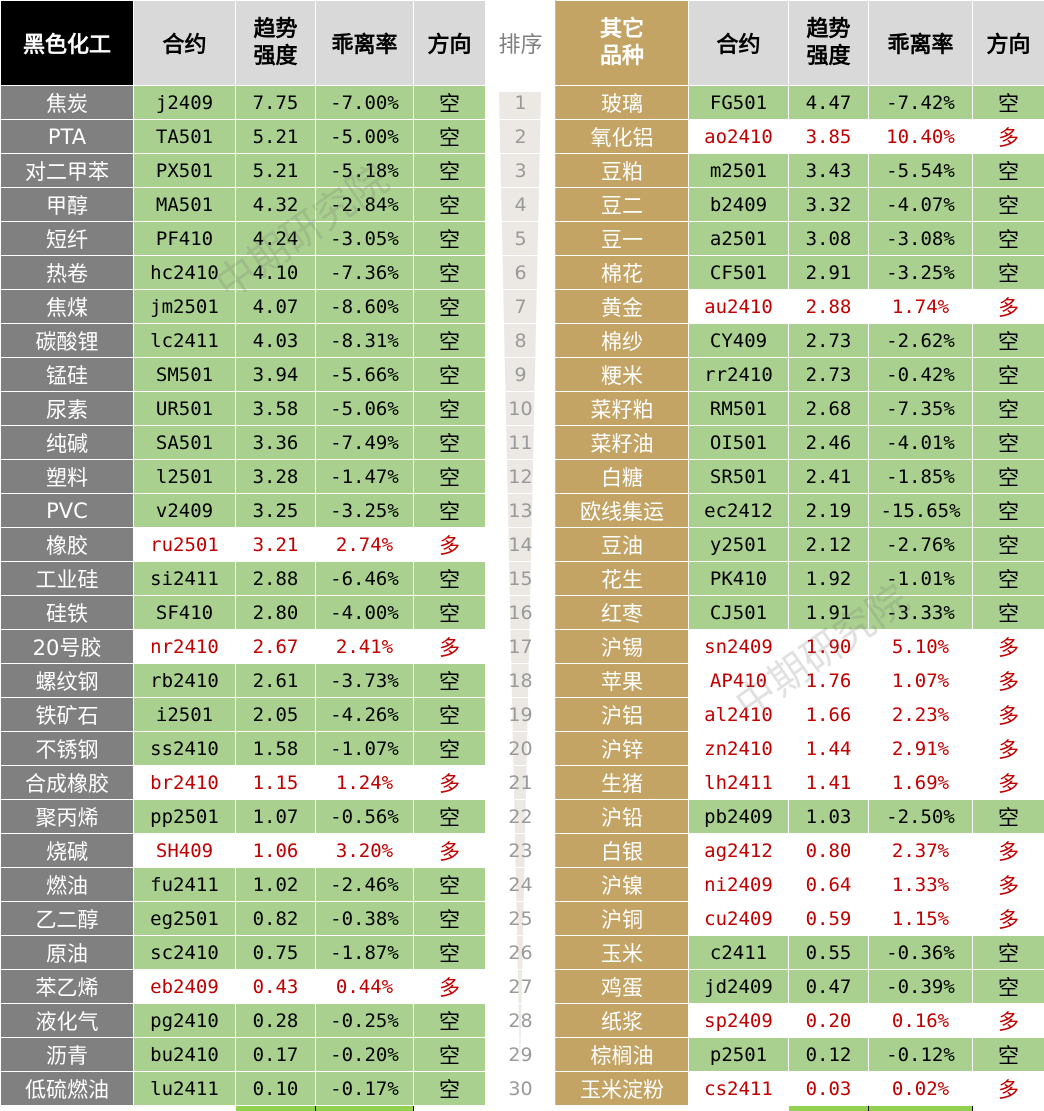 Image resolution: width=1044 pixels, height=1111 pixels. Describe the element at coordinates (449, 43) in the screenshot. I see `header-cell: 方向` at that location.